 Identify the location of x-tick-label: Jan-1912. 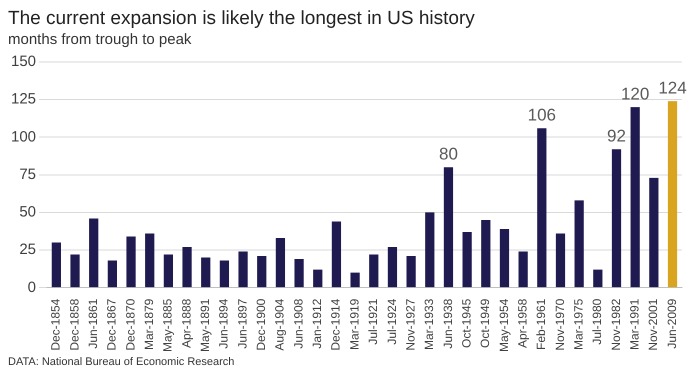
(317, 323).